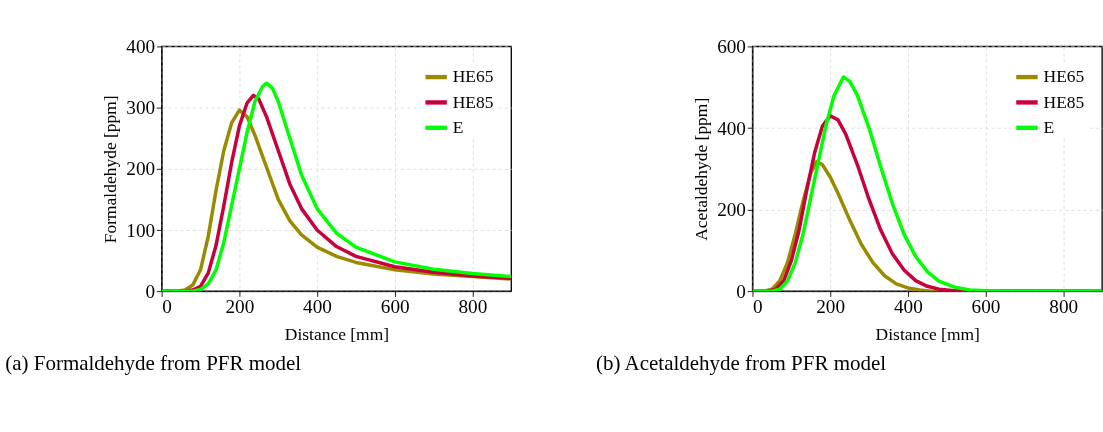 The width and height of the screenshot is (1103, 432). I want to click on y-tick-label: 300, so click(141, 108).